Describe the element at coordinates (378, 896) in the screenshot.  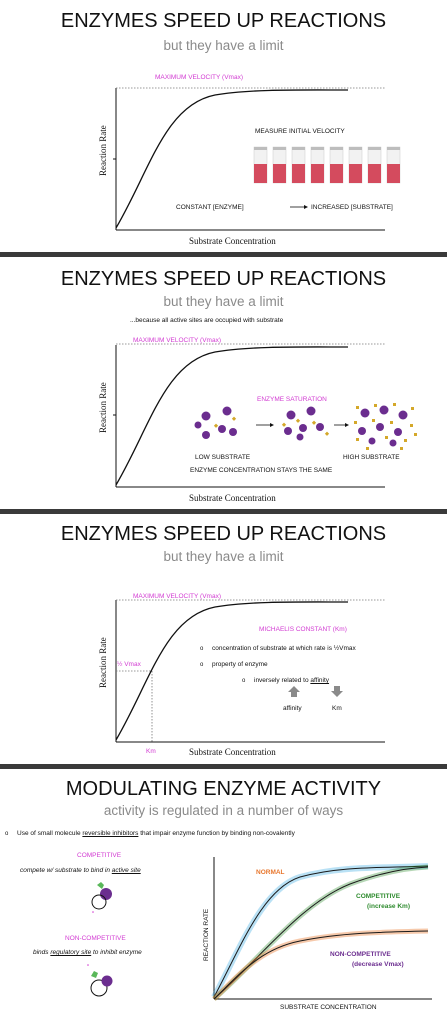
I see `competitive-label: COMPETITIVE` at that location.